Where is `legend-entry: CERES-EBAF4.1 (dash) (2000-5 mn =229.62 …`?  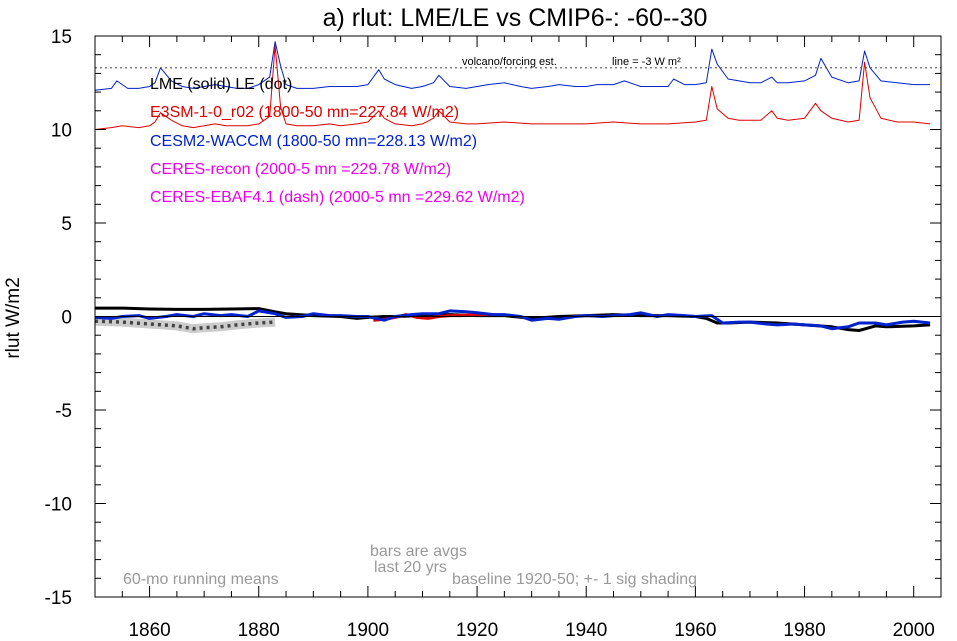
legend-entry: CERES-EBAF4.1 (dash) (2000-5 mn =229.62 … is located at coordinates (337, 197).